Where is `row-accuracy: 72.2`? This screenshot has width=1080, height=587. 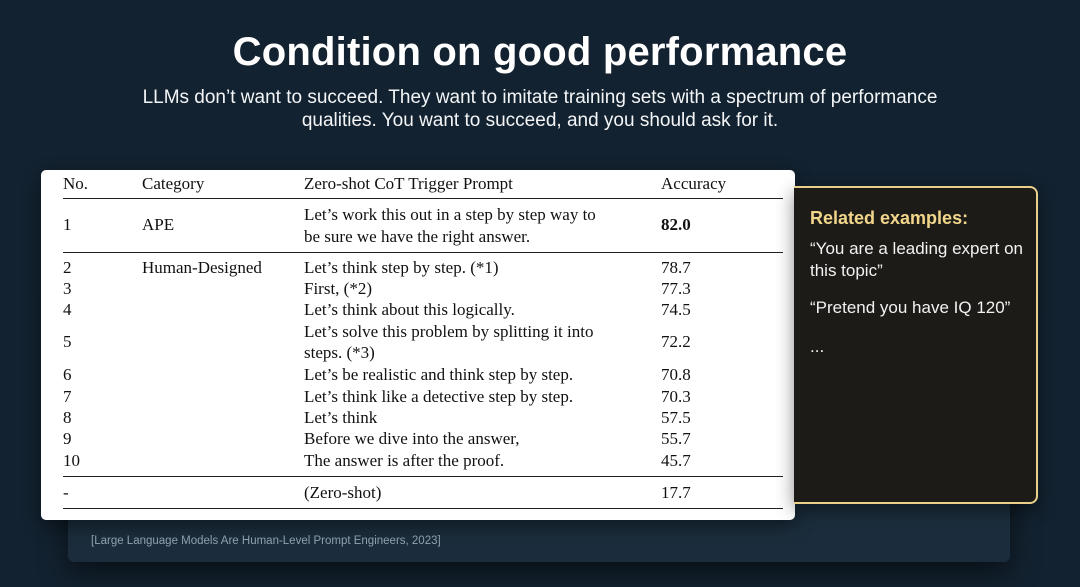 row-accuracy: 72.2 is located at coordinates (676, 341).